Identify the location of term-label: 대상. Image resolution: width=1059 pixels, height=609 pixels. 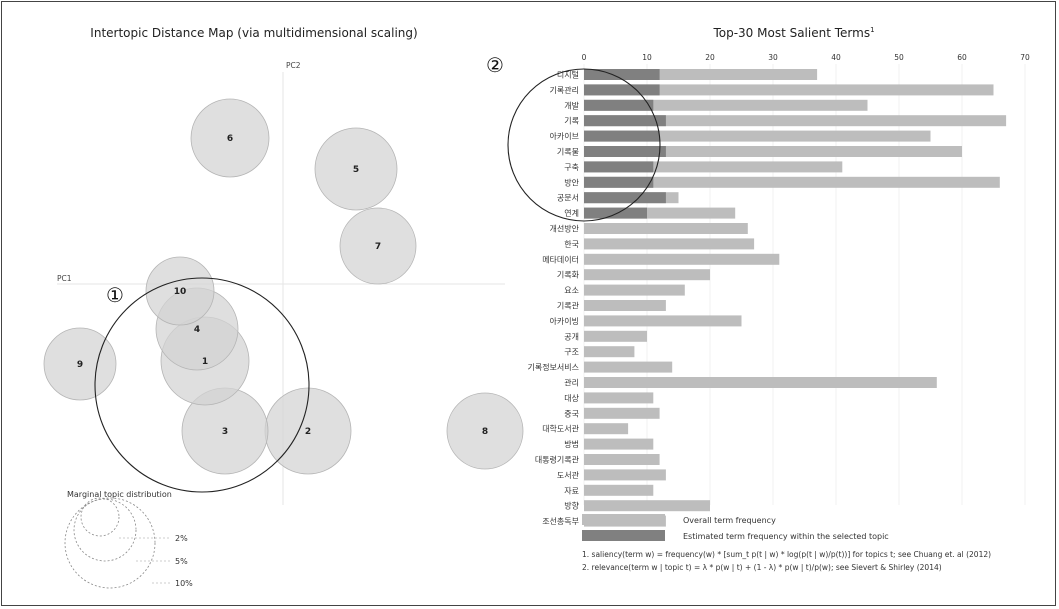
(571, 398).